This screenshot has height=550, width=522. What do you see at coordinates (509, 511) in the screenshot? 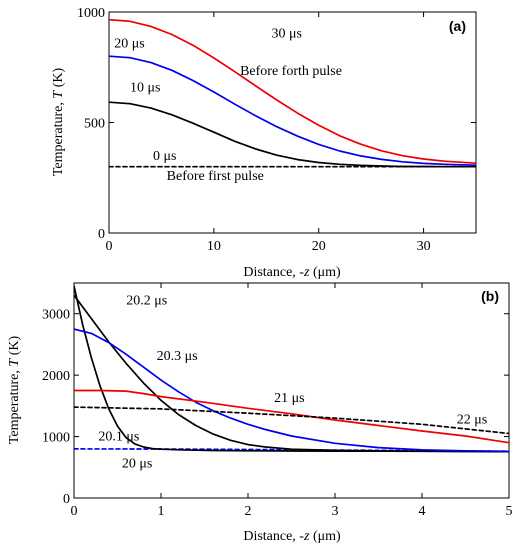
I see `panel-b-x-tick-label: 5` at bounding box center [509, 511].